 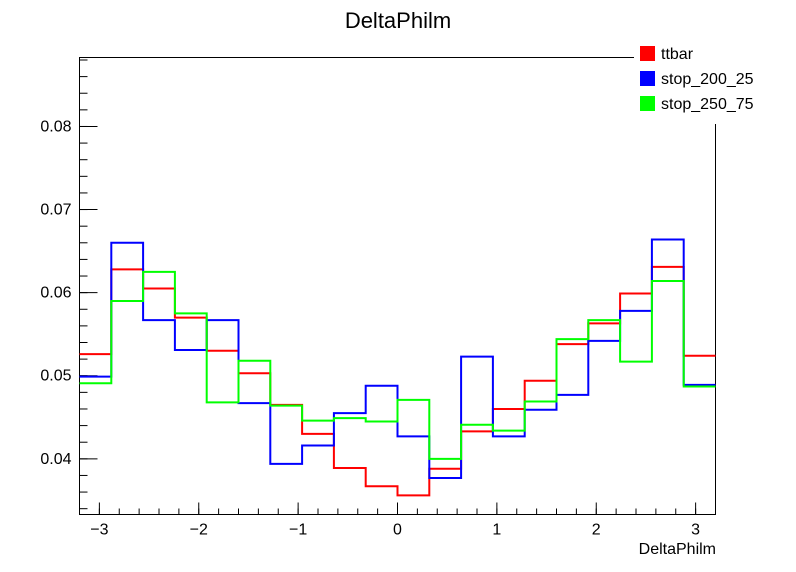 What do you see at coordinates (397, 520) in the screenshot?
I see `x-axis-ticks: −3 −2 −1 0 1 2 3` at bounding box center [397, 520].